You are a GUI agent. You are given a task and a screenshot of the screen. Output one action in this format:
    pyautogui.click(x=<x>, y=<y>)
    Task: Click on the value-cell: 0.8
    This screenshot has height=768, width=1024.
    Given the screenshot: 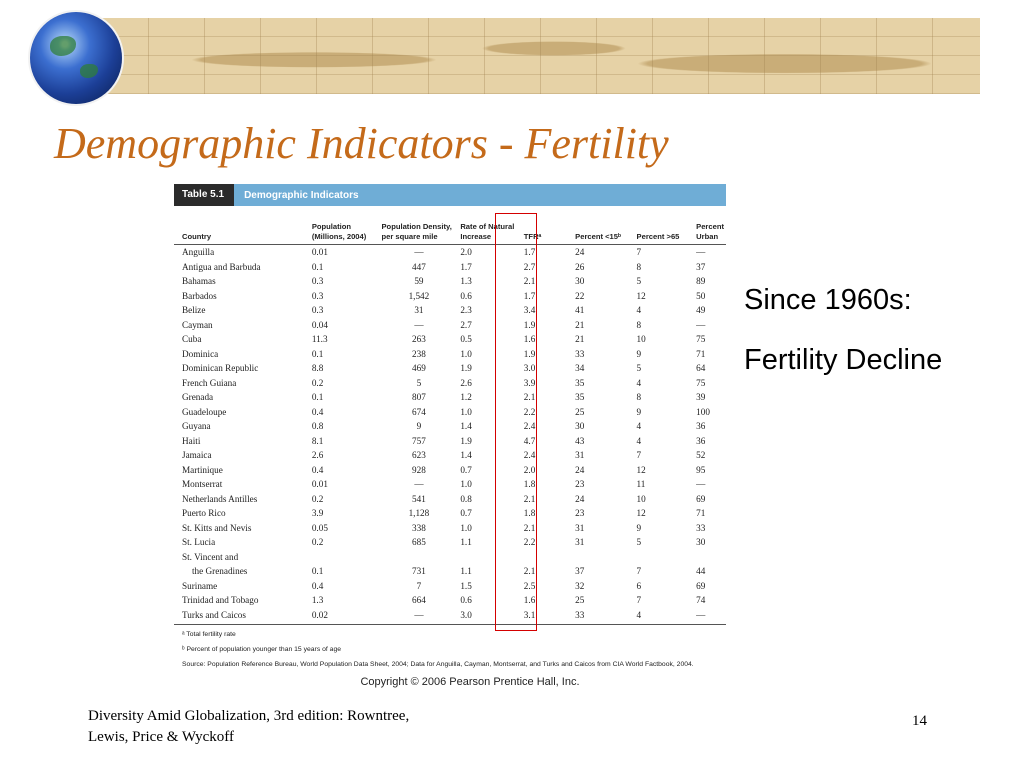 What is the action you would take?
    pyautogui.click(x=317, y=426)
    